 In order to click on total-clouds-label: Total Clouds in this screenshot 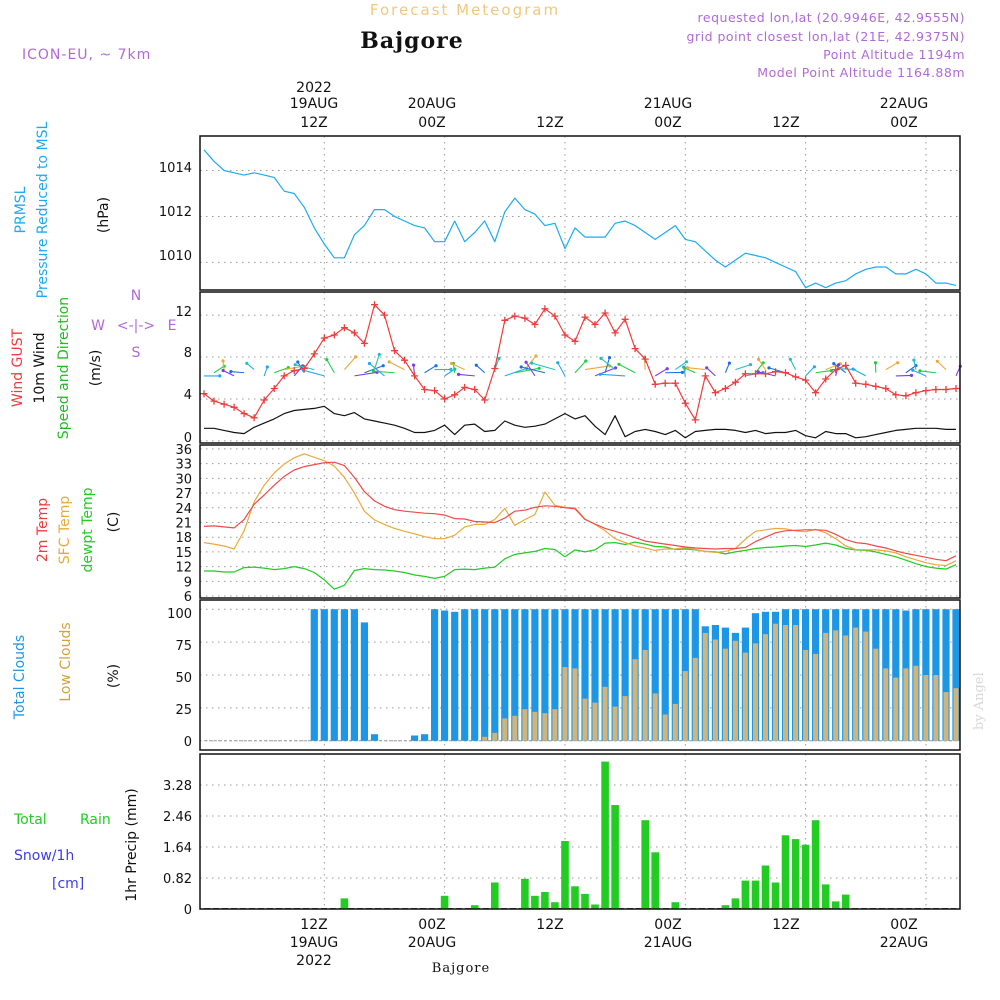, I will do `click(20, 677)`.